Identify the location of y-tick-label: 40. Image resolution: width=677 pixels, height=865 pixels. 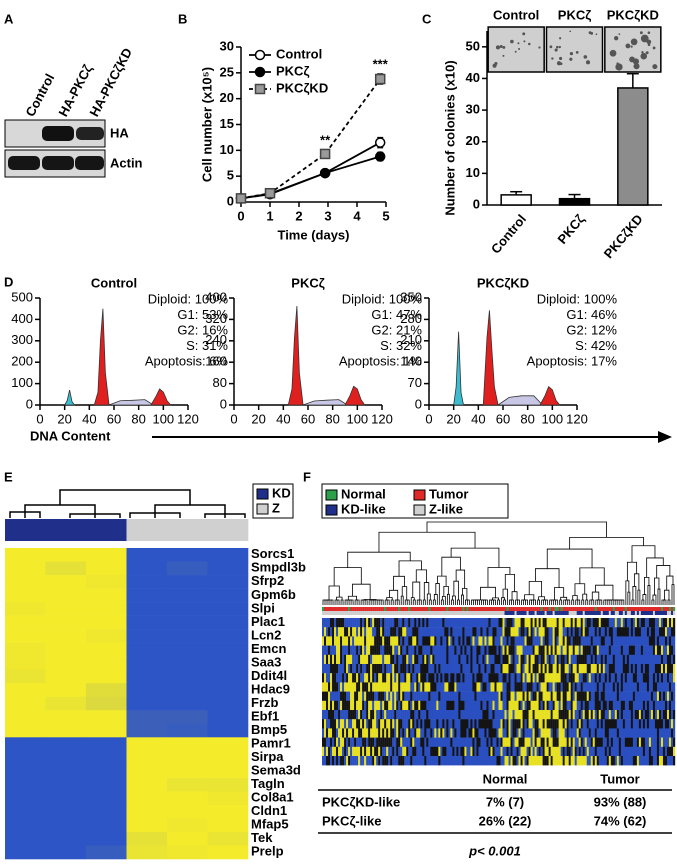
(473, 77).